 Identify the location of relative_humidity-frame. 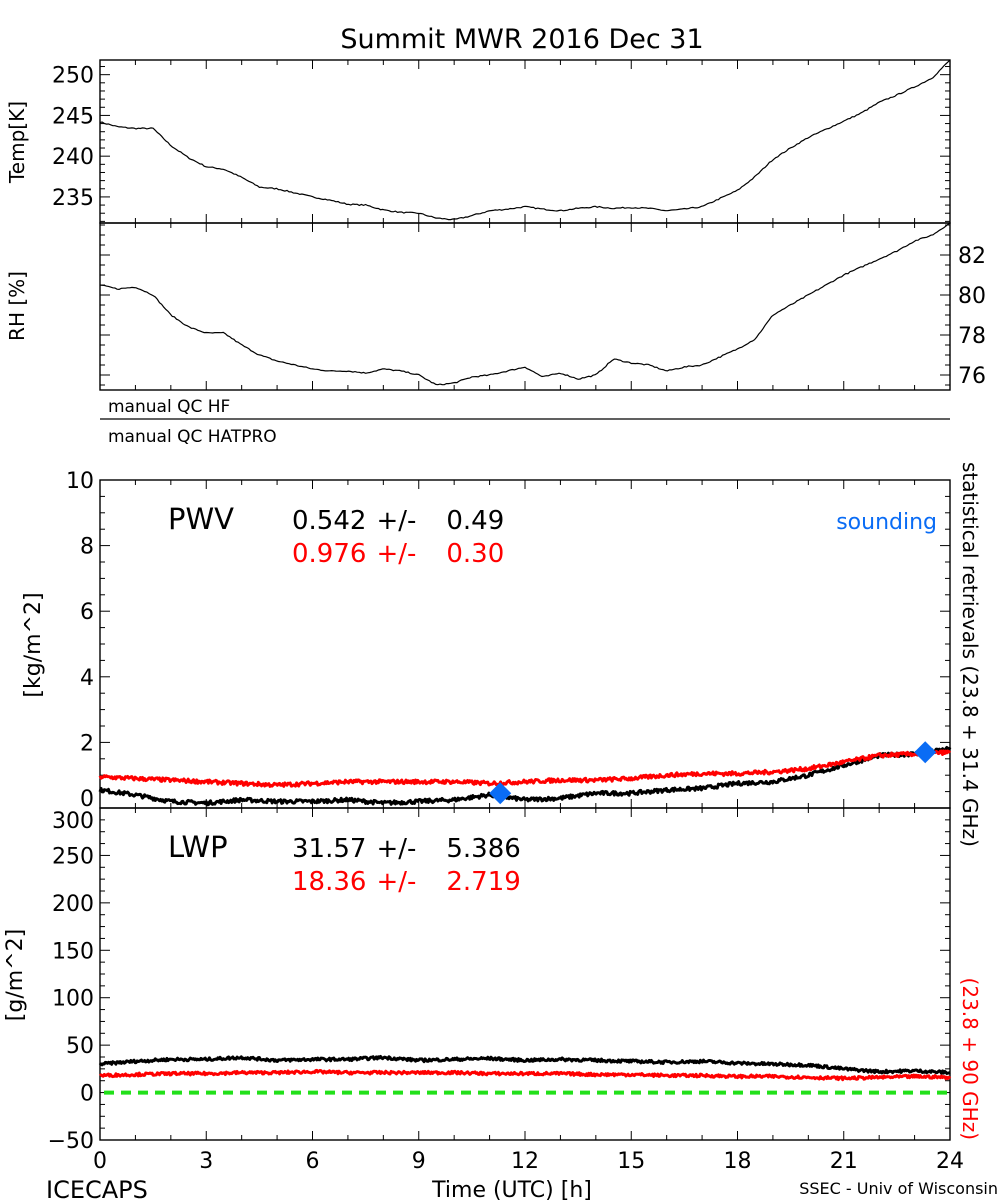
(525, 306).